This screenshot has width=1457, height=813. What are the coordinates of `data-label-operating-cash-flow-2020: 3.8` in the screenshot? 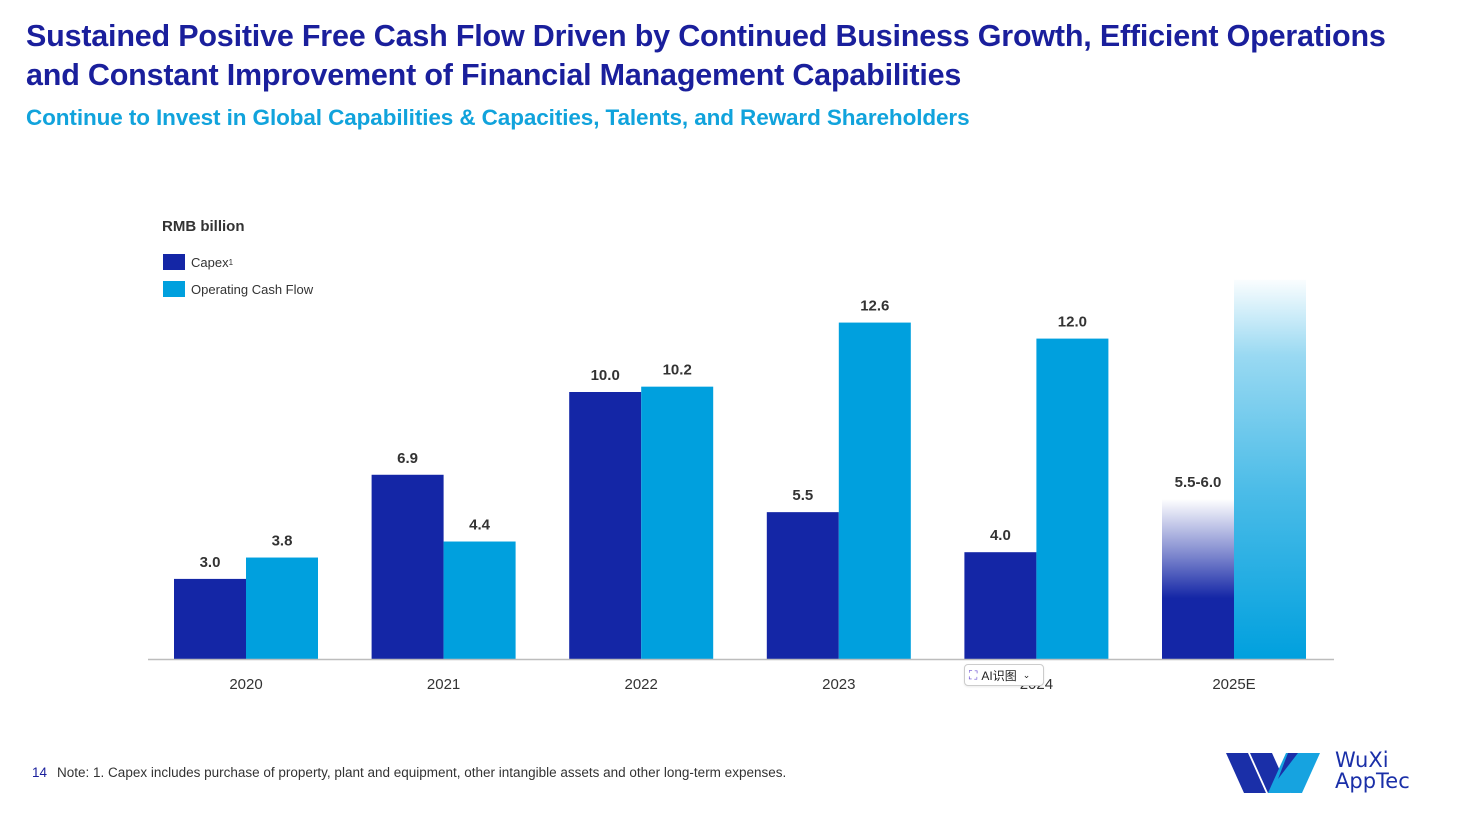 It's located at (282, 541).